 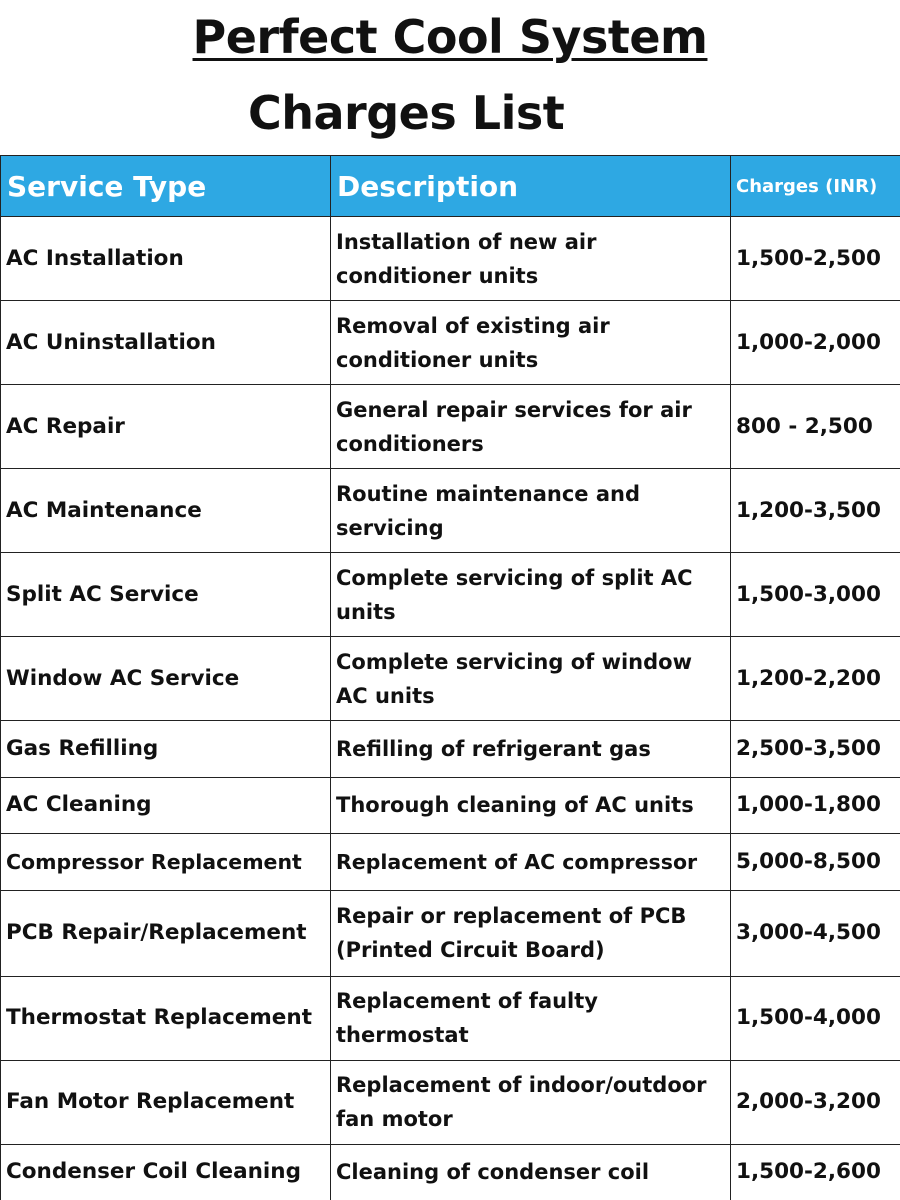 I want to click on column-header-charges: Charges (INR), so click(x=815, y=186).